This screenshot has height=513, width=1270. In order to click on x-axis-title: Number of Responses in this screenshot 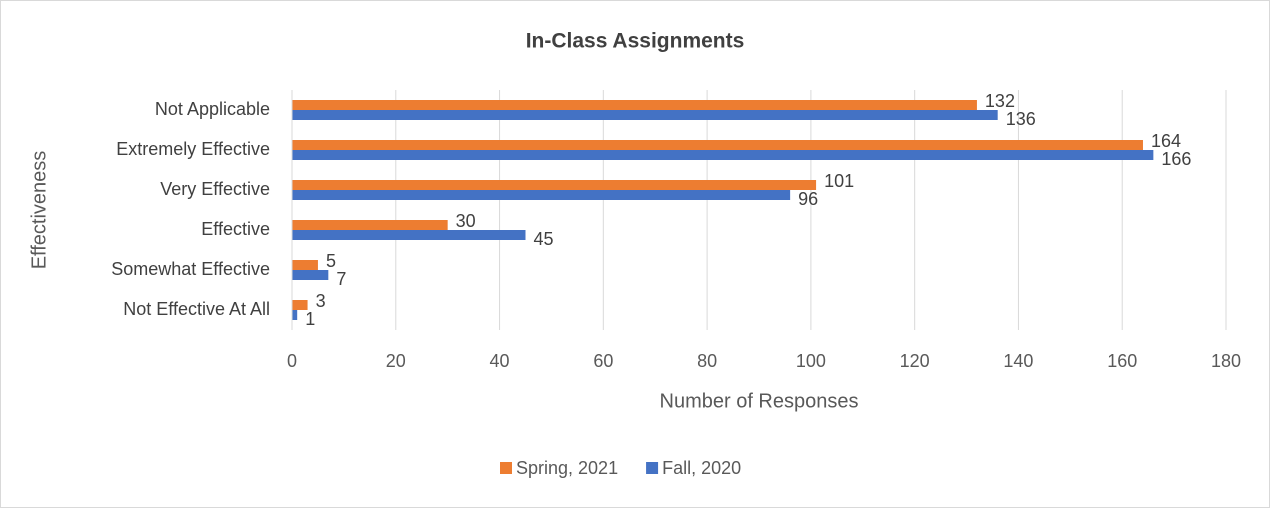, I will do `click(759, 401)`.